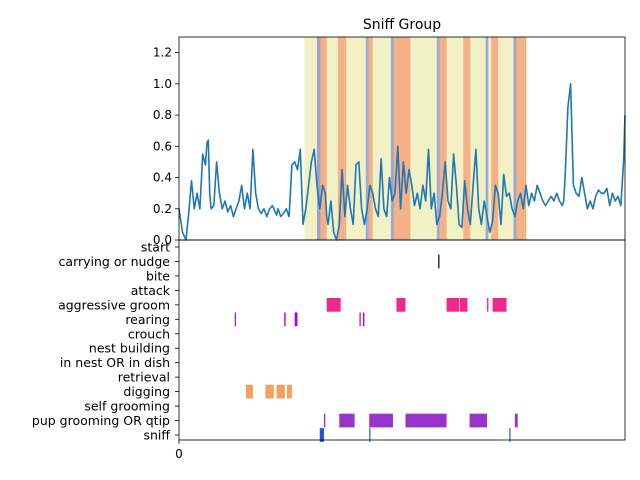 This screenshot has width=640, height=480. What do you see at coordinates (402, 25) in the screenshot?
I see `chart-title: Sniff Group` at bounding box center [402, 25].